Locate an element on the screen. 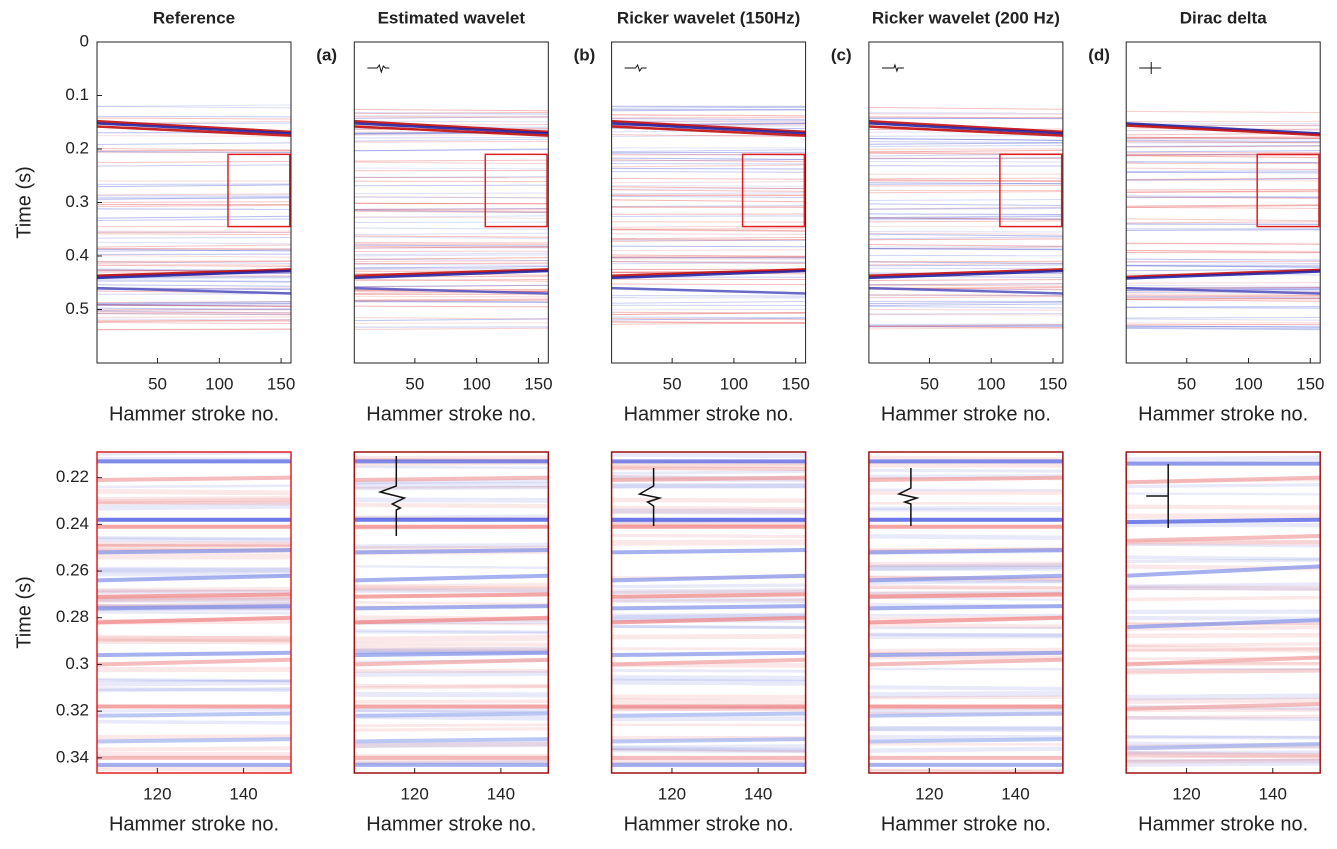  y-tick-label: 0.26 is located at coordinates (72, 570).